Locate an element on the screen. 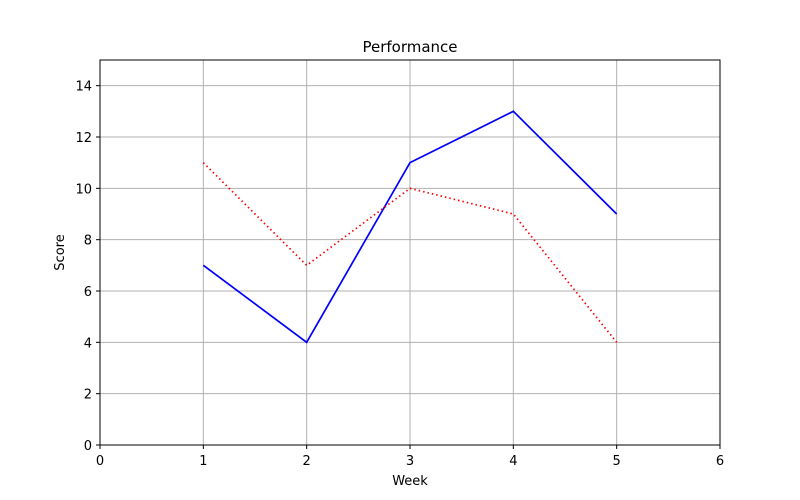 The image size is (800, 500). chart-title: Performance is located at coordinates (409, 47).